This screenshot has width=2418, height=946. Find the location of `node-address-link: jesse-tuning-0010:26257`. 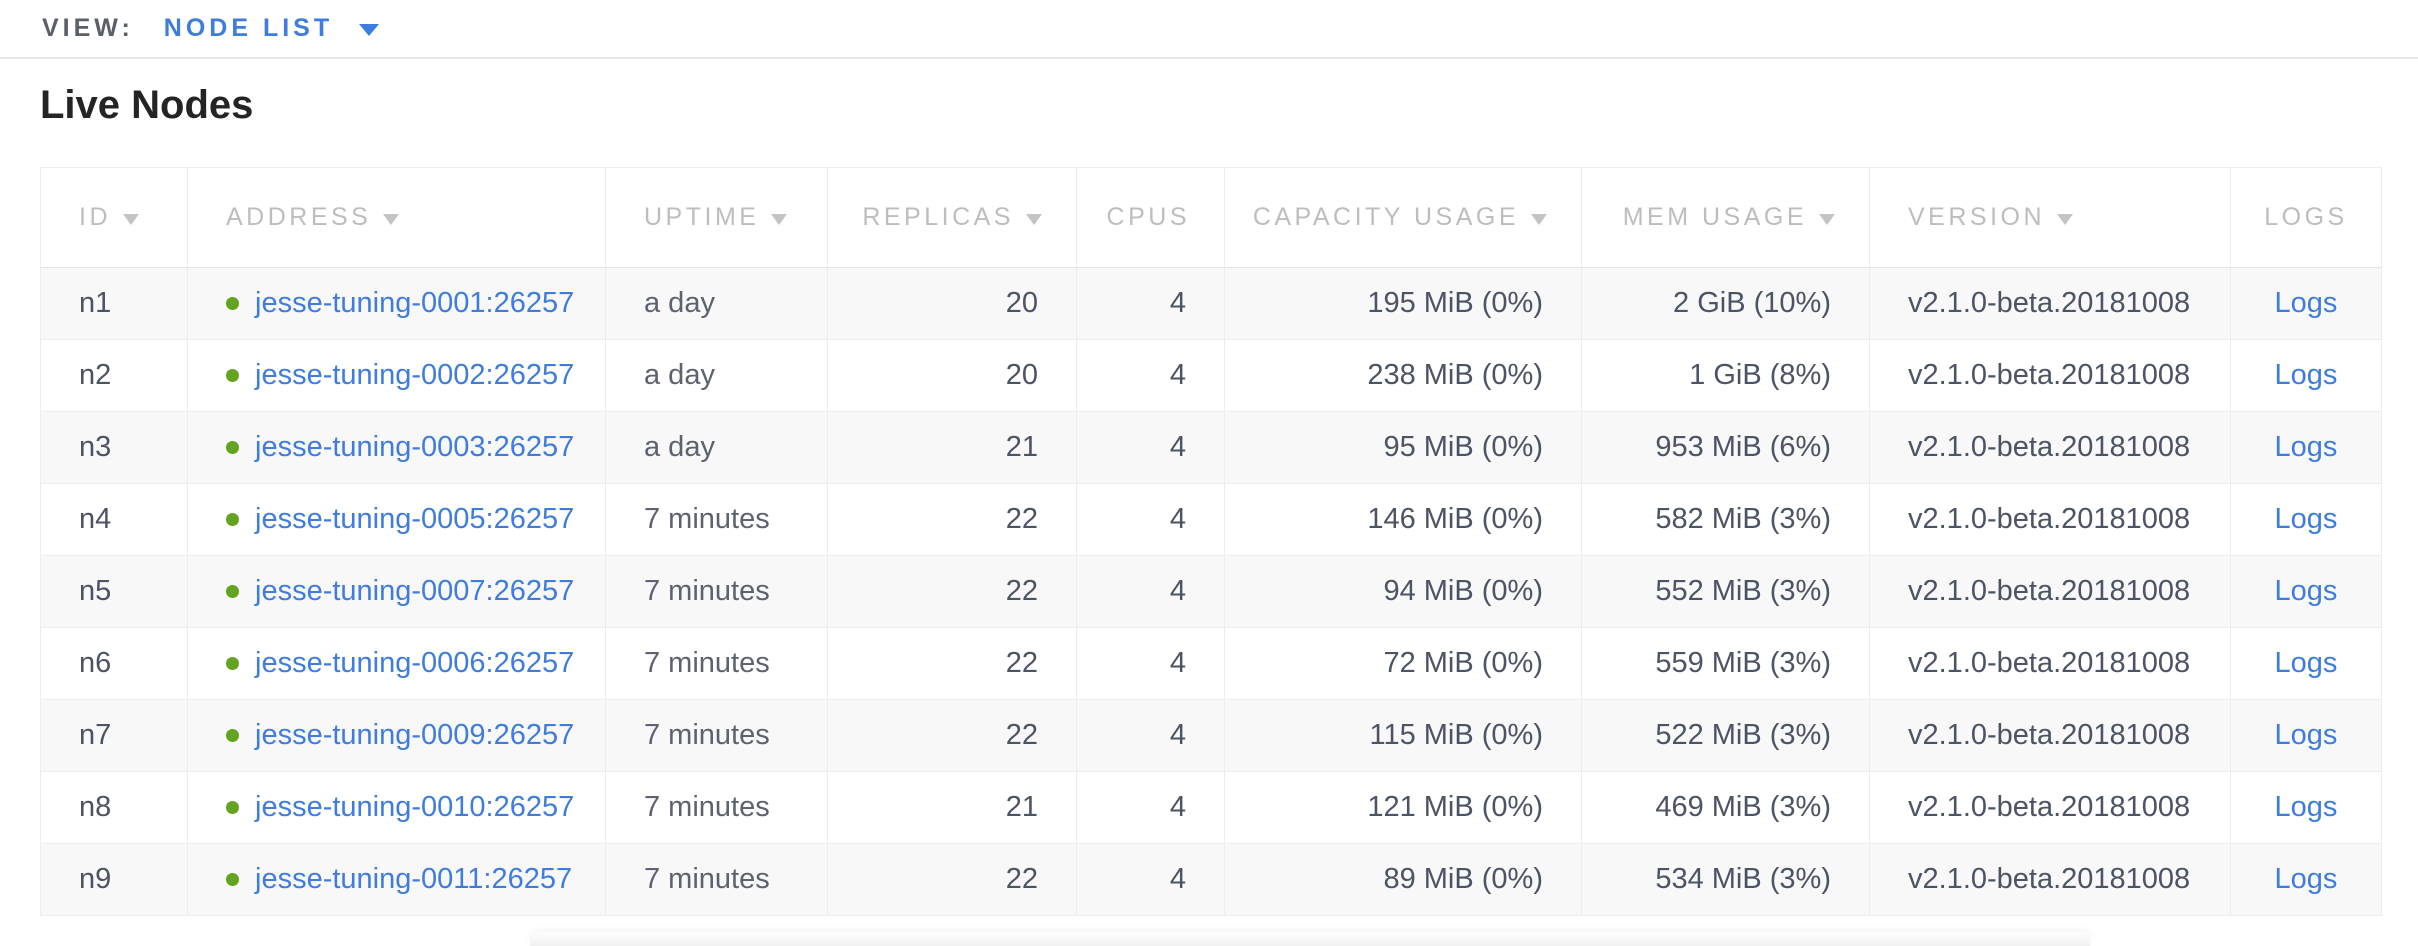

node-address-link: jesse-tuning-0010:26257 is located at coordinates (415, 807).